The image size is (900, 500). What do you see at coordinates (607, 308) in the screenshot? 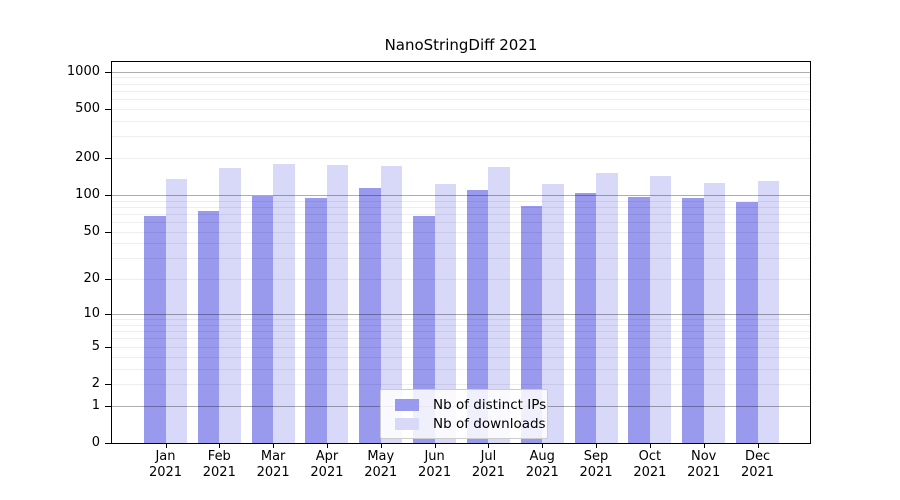
I see `bar-sep-downloads` at bounding box center [607, 308].